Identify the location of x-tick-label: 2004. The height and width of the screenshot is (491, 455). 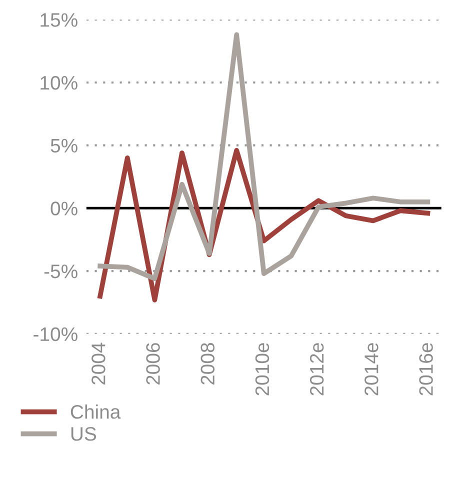
(99, 363).